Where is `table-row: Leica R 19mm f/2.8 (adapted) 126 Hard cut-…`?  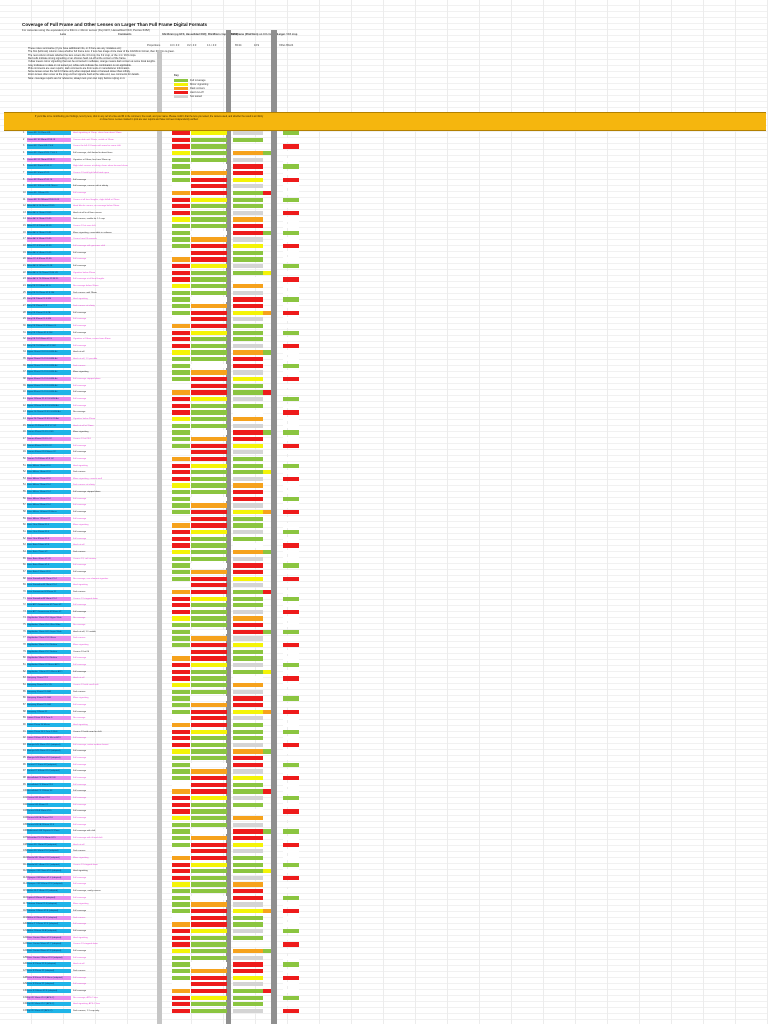 table-row: Leica R 19mm f/2.8 (adapted) 126 Hard cut-… is located at coordinates (384, 964).